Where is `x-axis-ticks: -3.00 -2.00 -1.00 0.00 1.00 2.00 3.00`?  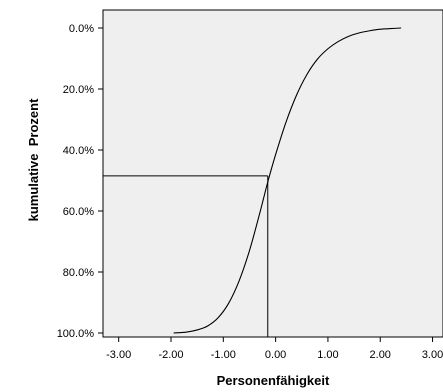 x-axis-ticks: -3.00 -2.00 -1.00 0.00 1.00 2.00 3.00 is located at coordinates (274, 349).